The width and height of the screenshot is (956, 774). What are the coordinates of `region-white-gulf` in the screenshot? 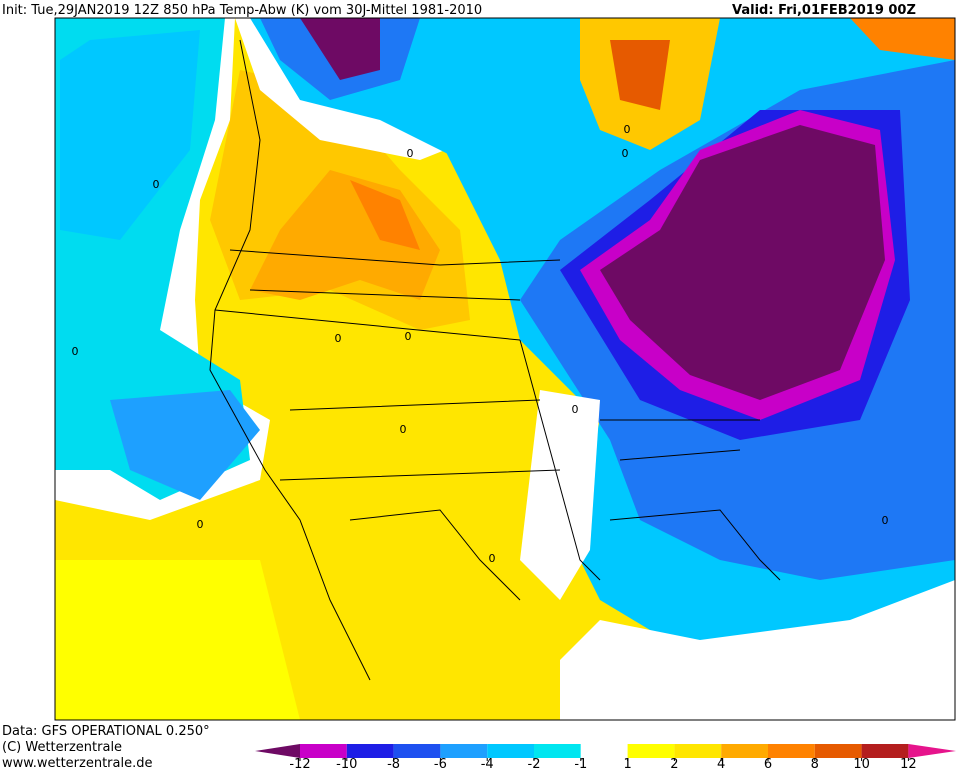 It's located at (757, 650).